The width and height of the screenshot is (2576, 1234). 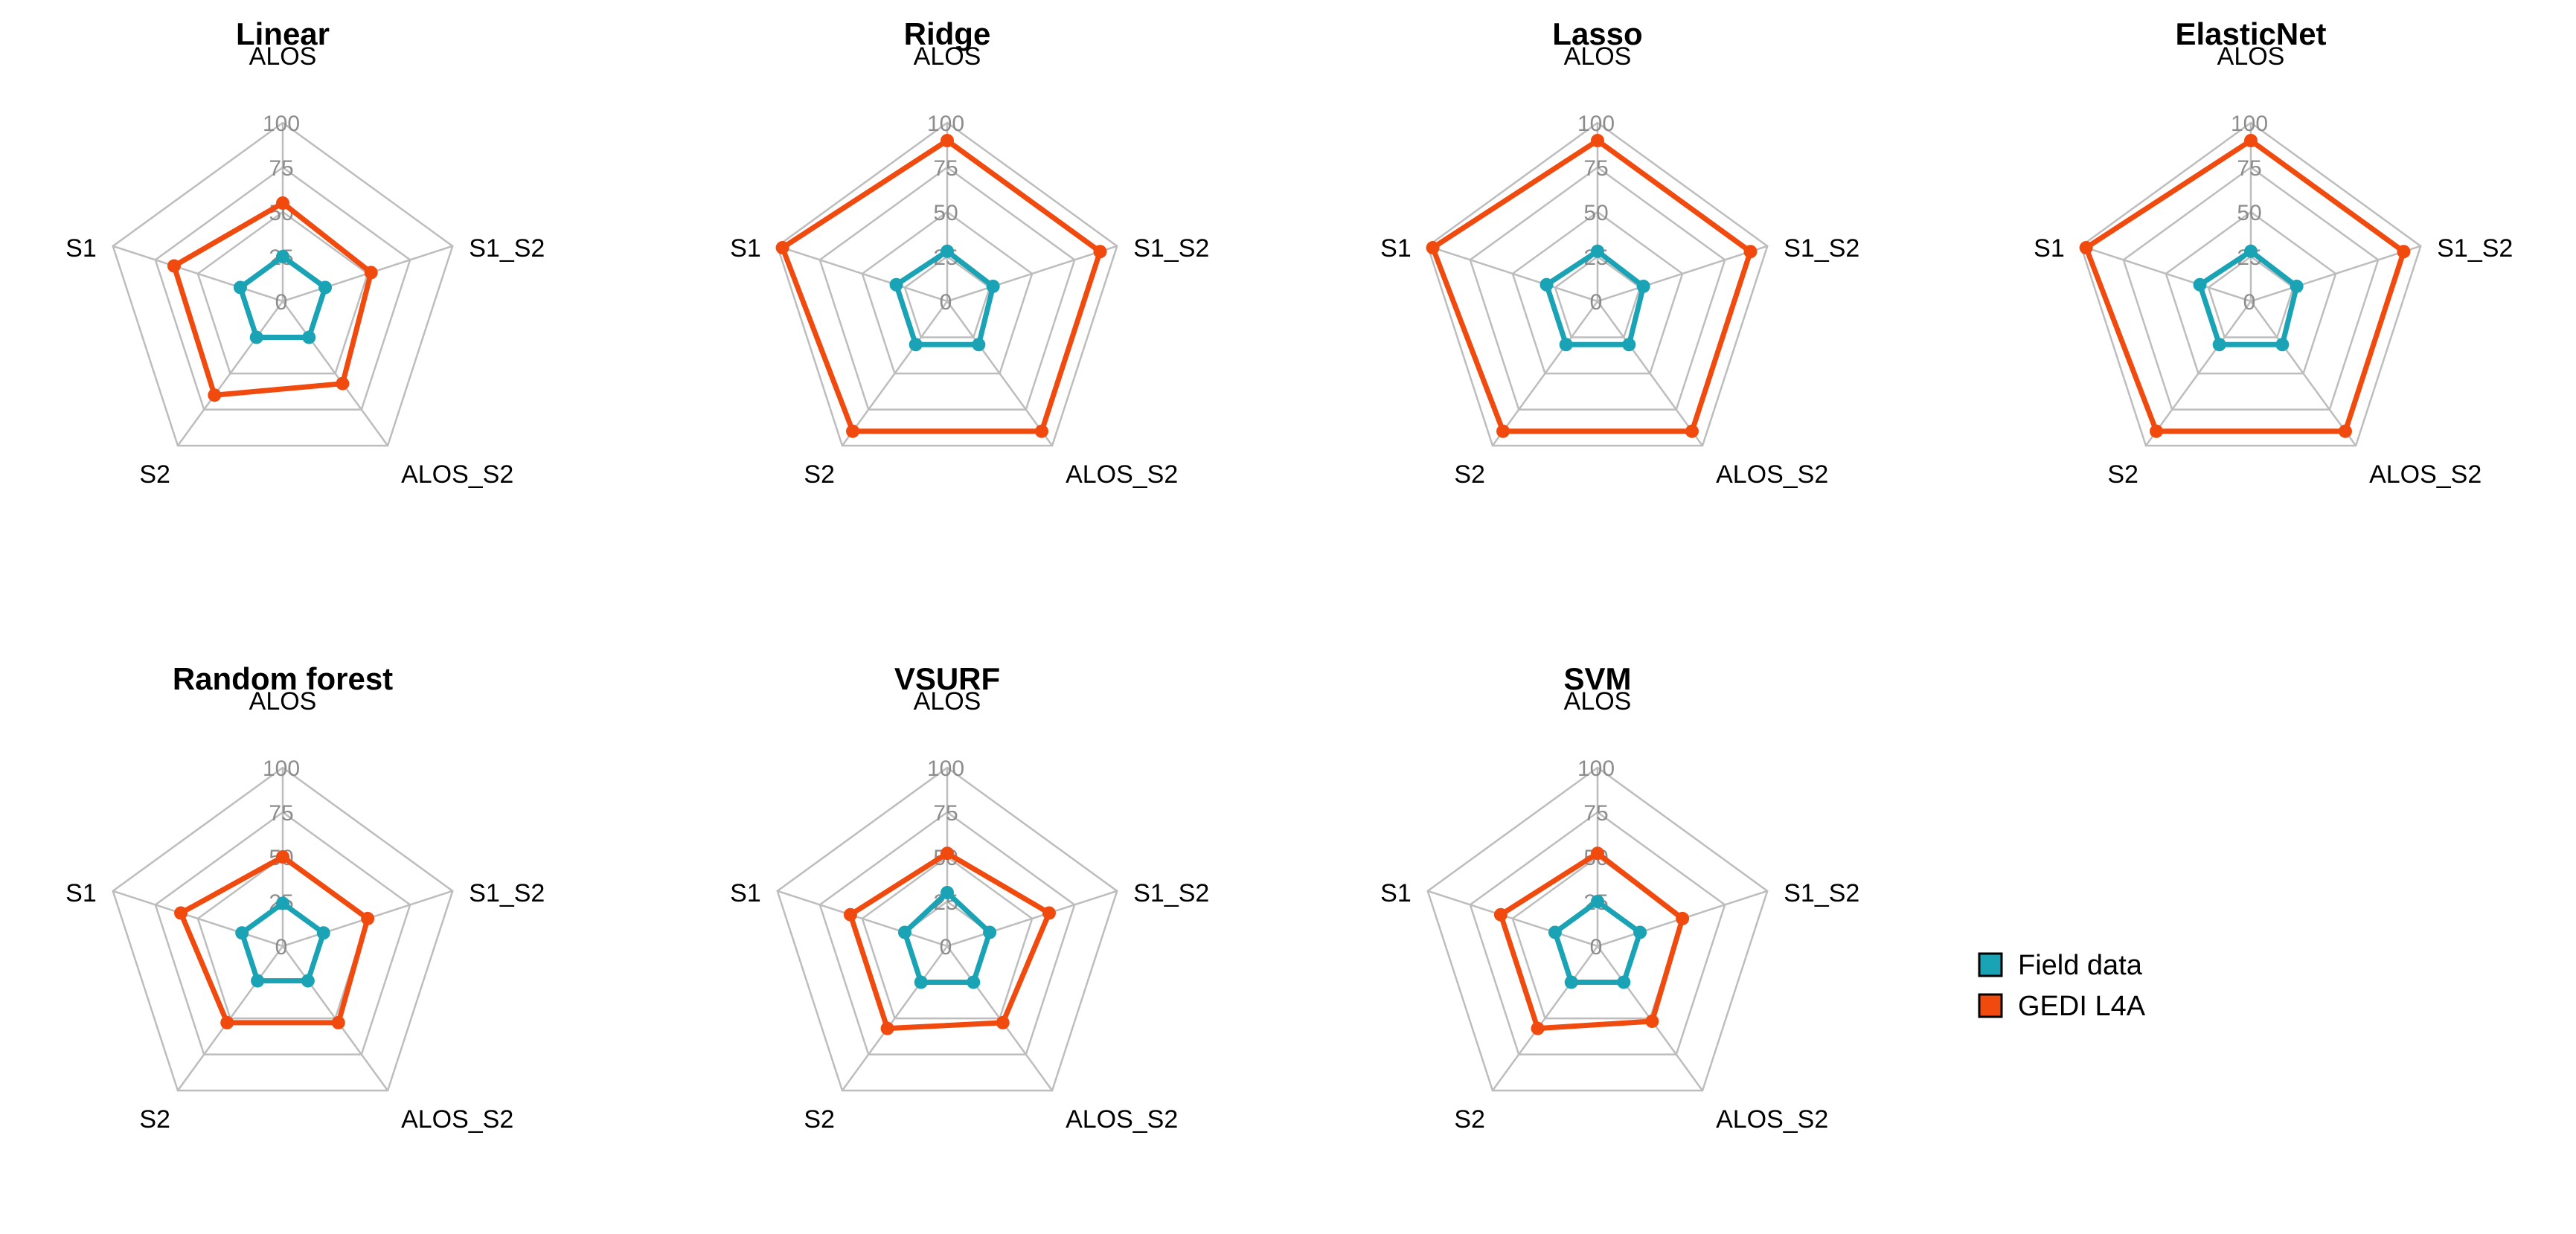 I want to click on legend-swatch, so click(x=1990, y=1005).